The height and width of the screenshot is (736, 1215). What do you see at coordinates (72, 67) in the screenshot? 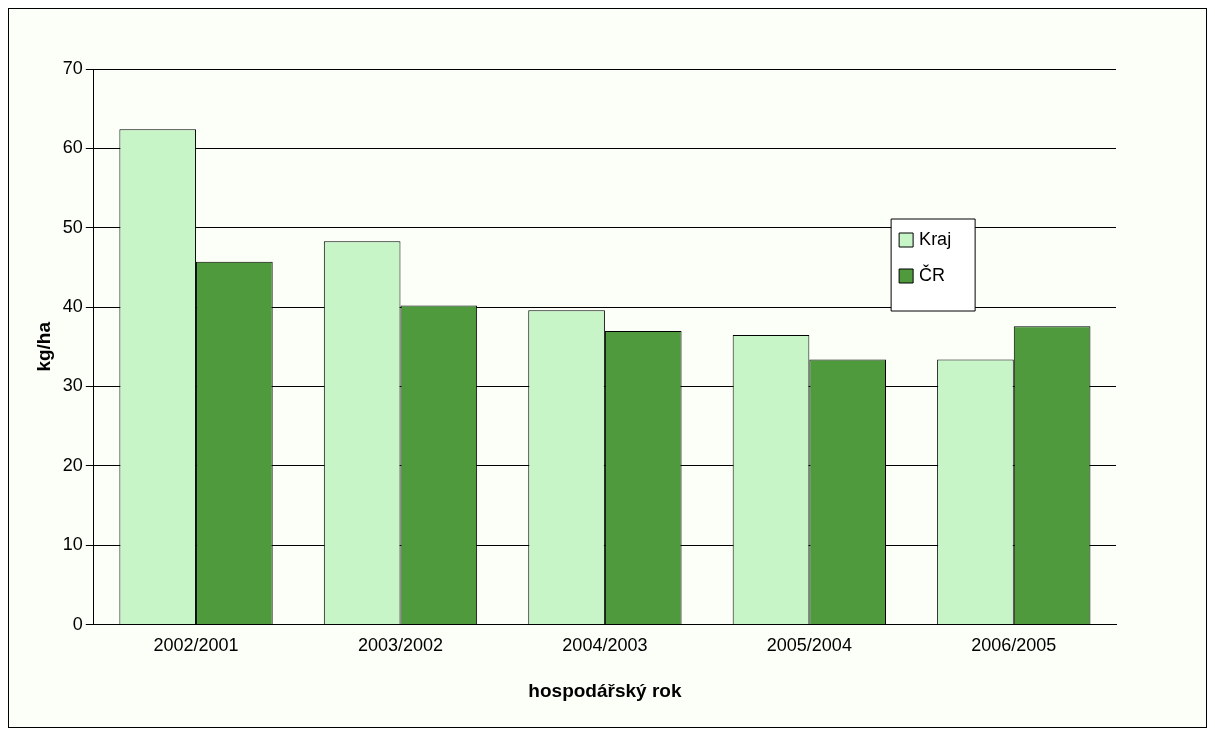
I see `y-tick-label: 70` at bounding box center [72, 67].